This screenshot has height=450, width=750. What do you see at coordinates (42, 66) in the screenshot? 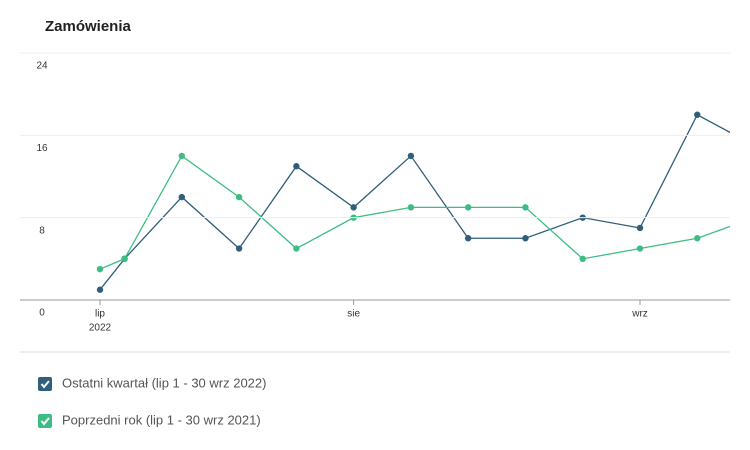
I see `y-tick-label: 24` at bounding box center [42, 66].